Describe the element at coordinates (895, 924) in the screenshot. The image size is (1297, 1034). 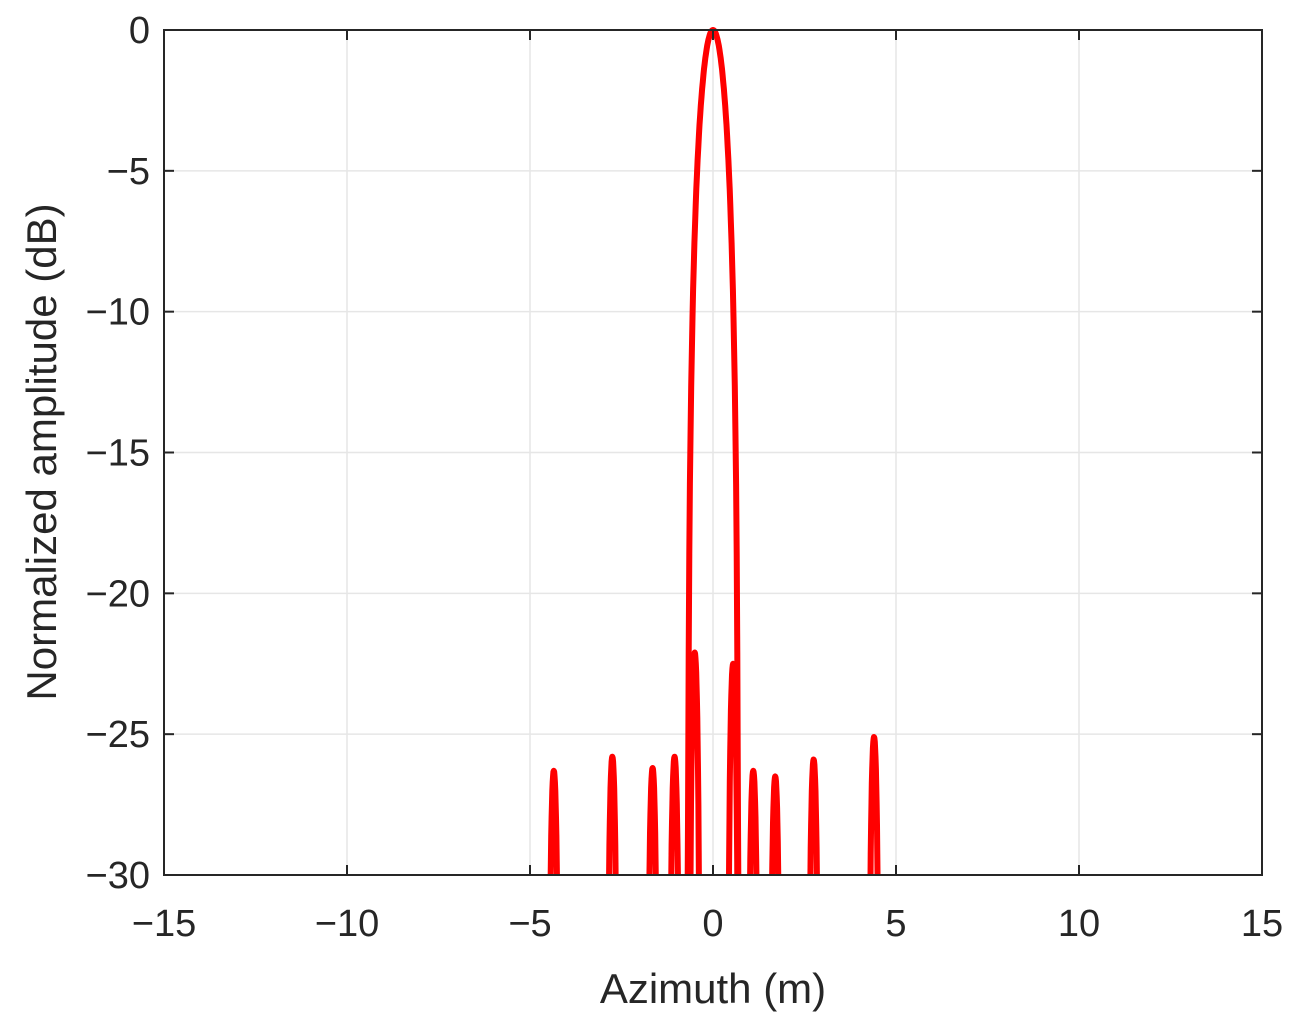
I see `x-tick-label: 5` at that location.